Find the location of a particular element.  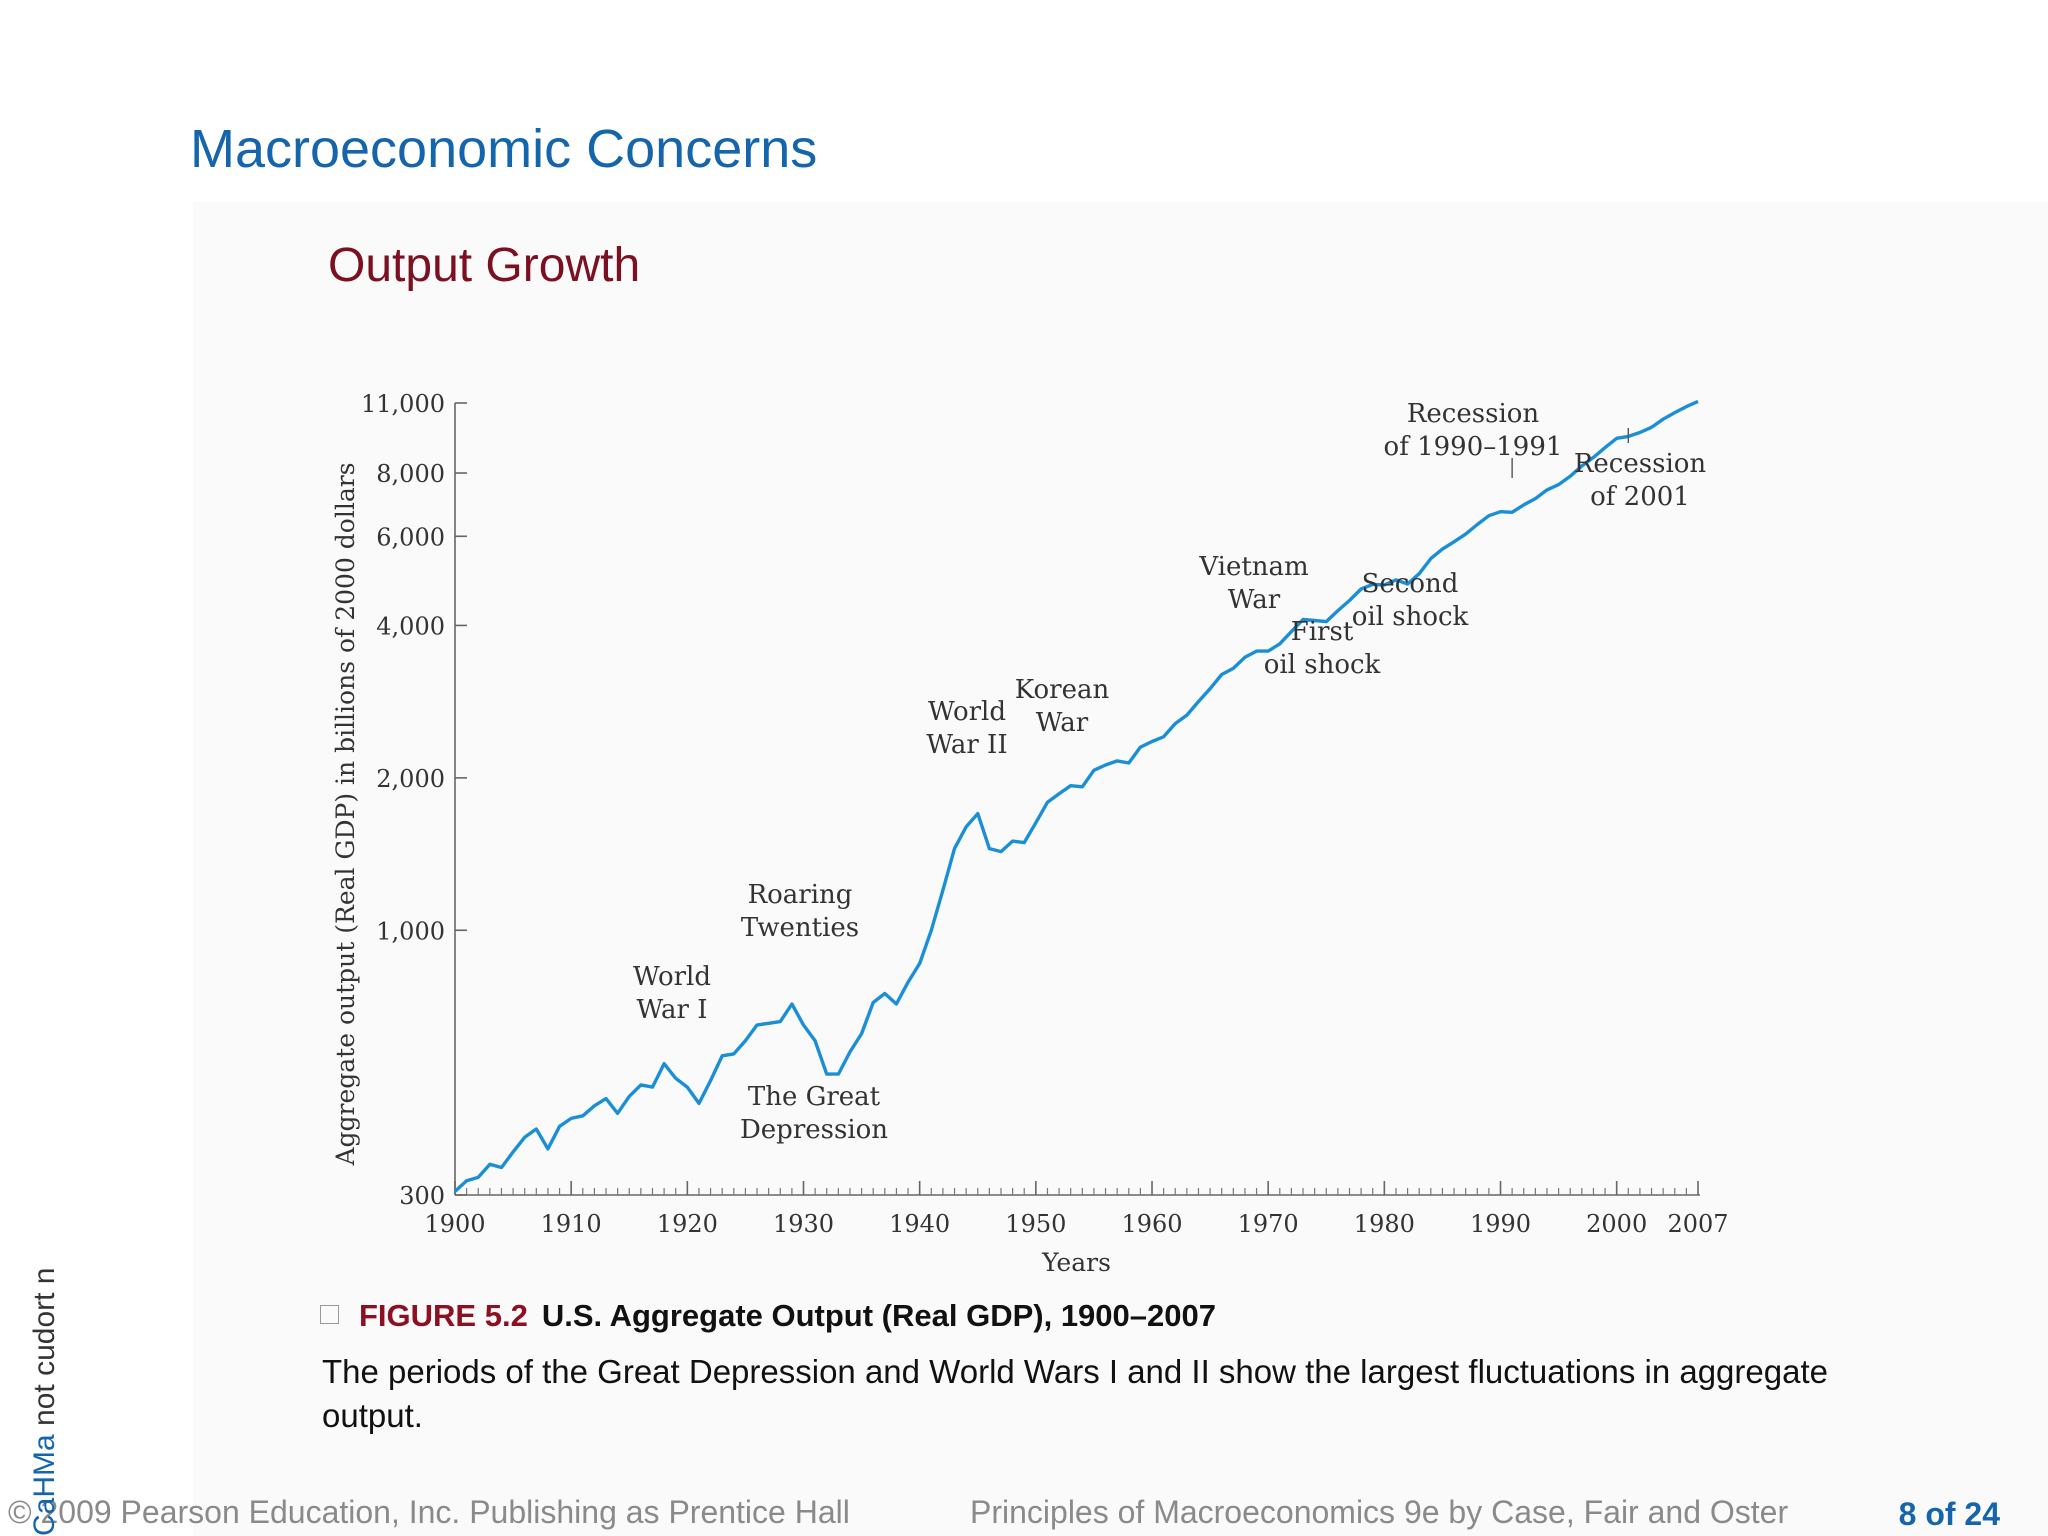

x-tick-label: 2000 is located at coordinates (1616, 1224).